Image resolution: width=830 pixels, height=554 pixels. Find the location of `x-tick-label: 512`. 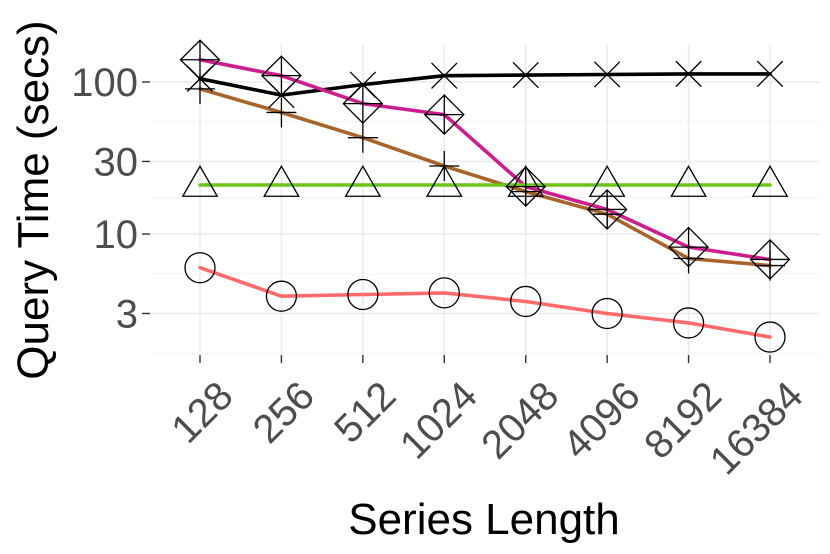

x-tick-label: 512 is located at coordinates (365, 412).